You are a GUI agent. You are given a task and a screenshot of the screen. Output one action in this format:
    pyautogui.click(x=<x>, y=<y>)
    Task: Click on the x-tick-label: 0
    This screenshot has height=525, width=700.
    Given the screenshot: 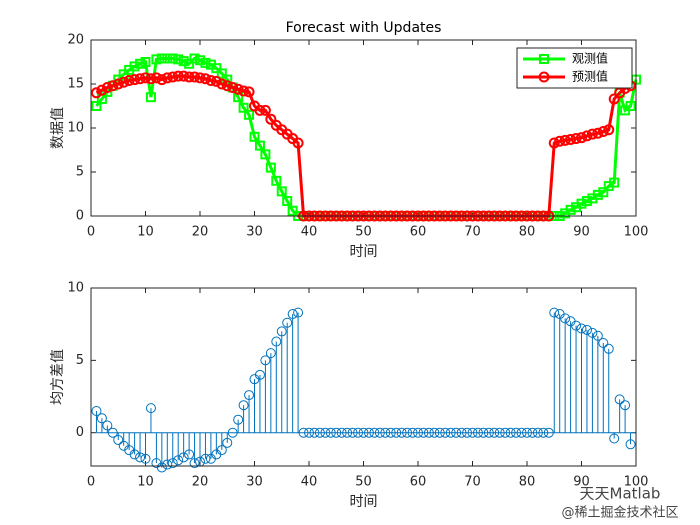 What is the action you would take?
    pyautogui.click(x=91, y=232)
    